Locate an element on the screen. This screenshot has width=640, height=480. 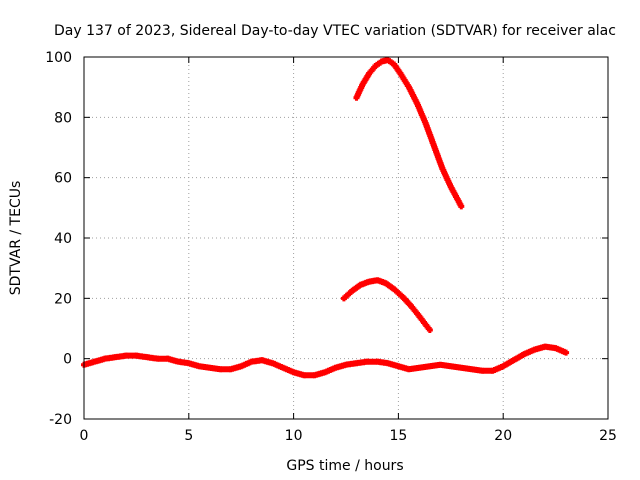
x-tick-label: 20 is located at coordinates (503, 436).